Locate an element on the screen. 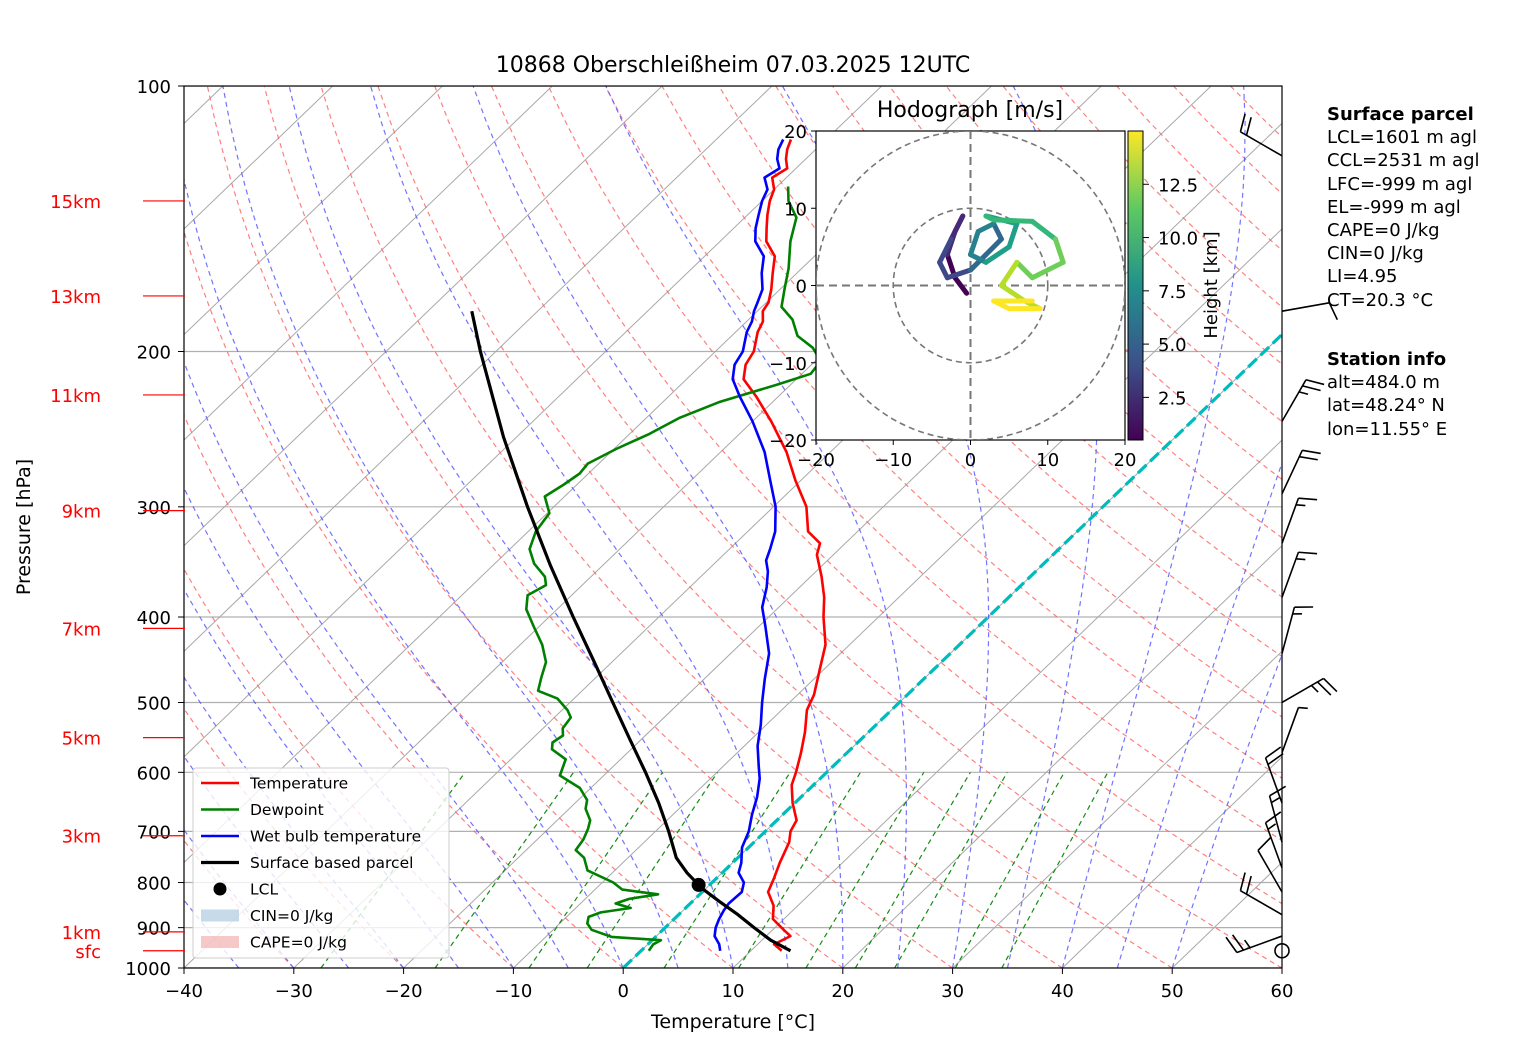  colorbar-tick-label: 5.0 is located at coordinates (1172, 345).